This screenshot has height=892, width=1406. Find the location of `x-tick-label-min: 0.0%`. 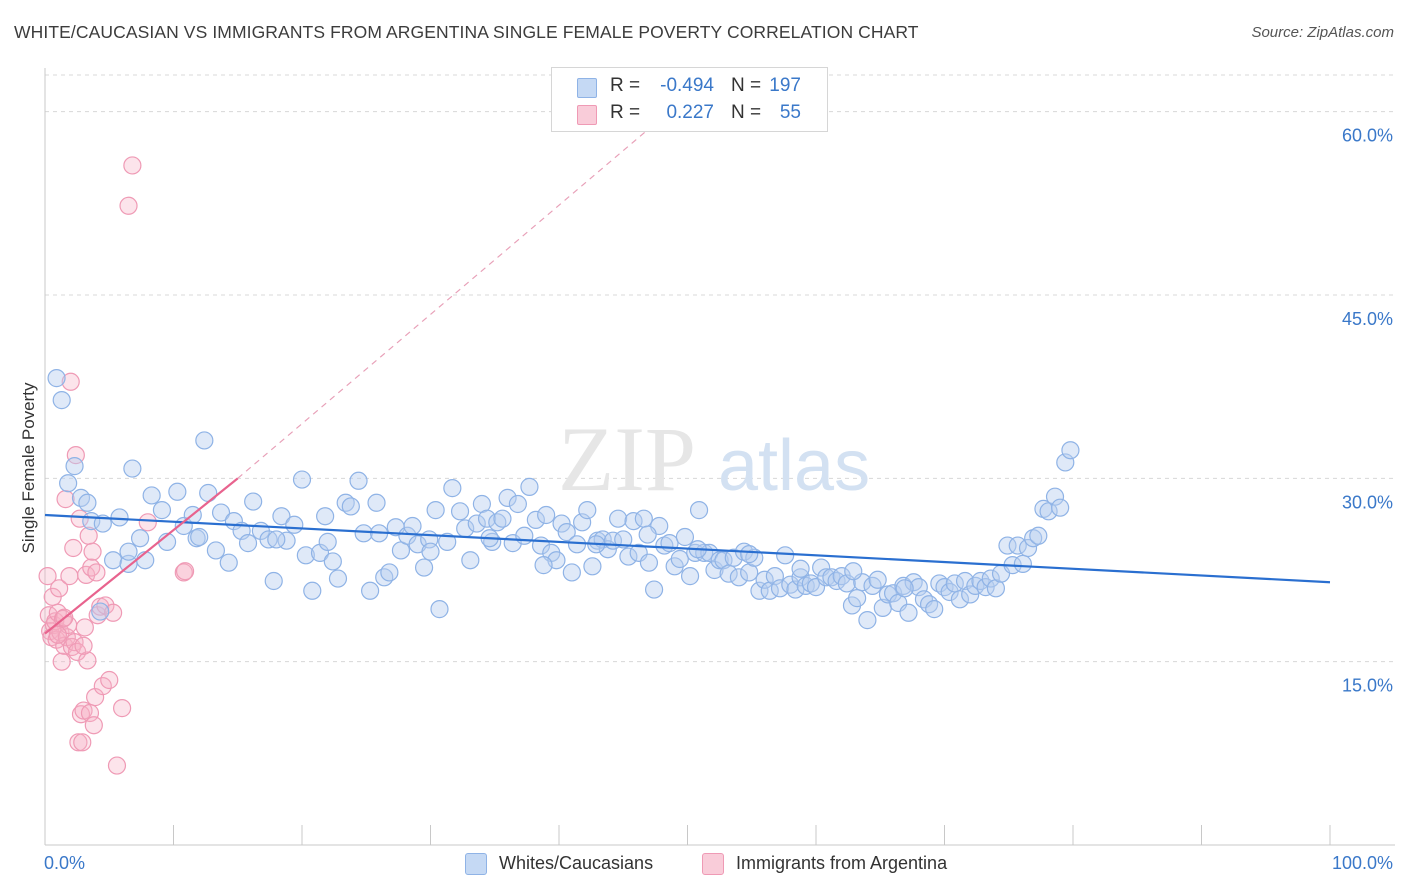

x-tick-label-min: 0.0% is located at coordinates (64, 863).